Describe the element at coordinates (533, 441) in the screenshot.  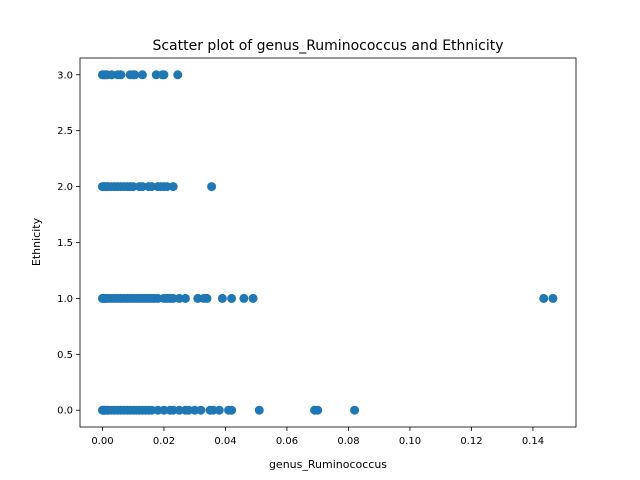
I see `x-tick-label: 0.14` at that location.